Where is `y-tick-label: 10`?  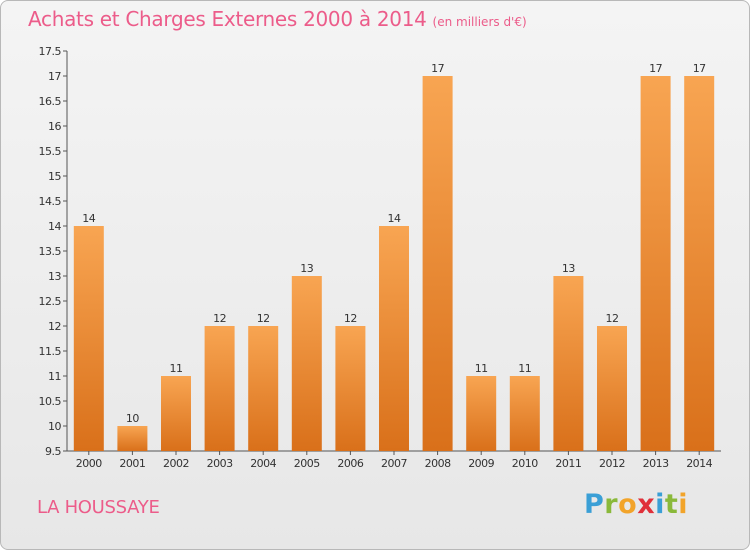
y-tick-label: 10 is located at coordinates (54, 426).